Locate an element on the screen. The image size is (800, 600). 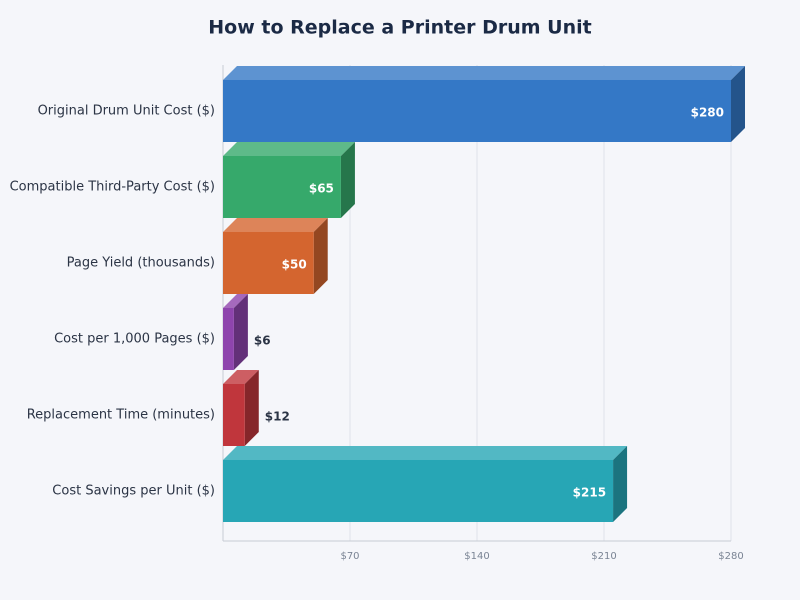
value-label: $12 is located at coordinates (277, 417).